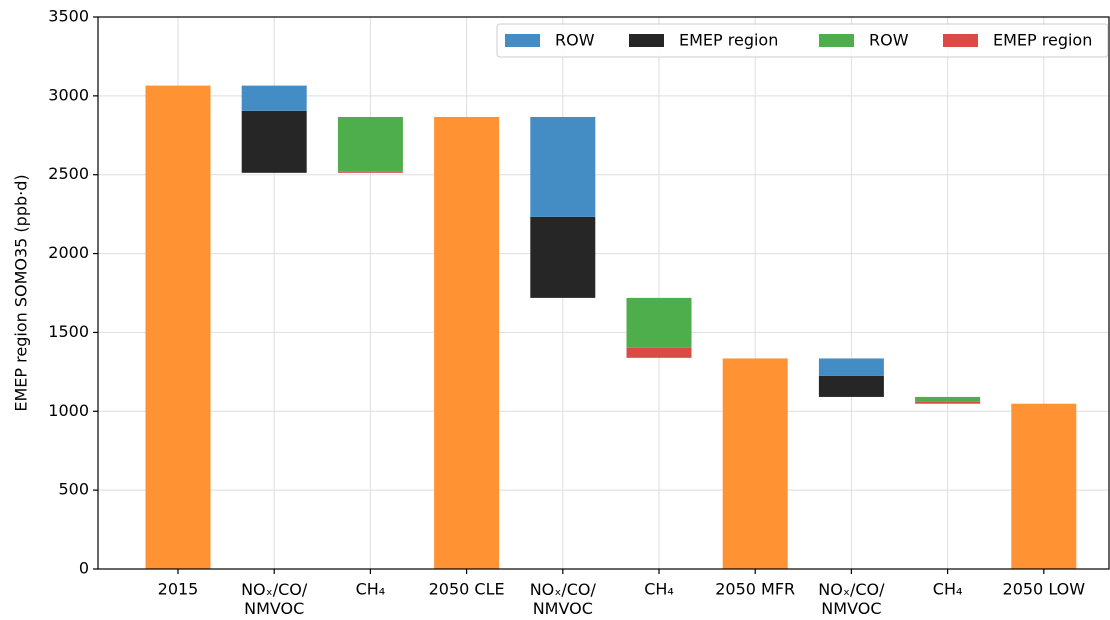 The height and width of the screenshot is (620, 1110). Describe the element at coordinates (84, 568) in the screenshot. I see `y-tick-label: 0` at that location.